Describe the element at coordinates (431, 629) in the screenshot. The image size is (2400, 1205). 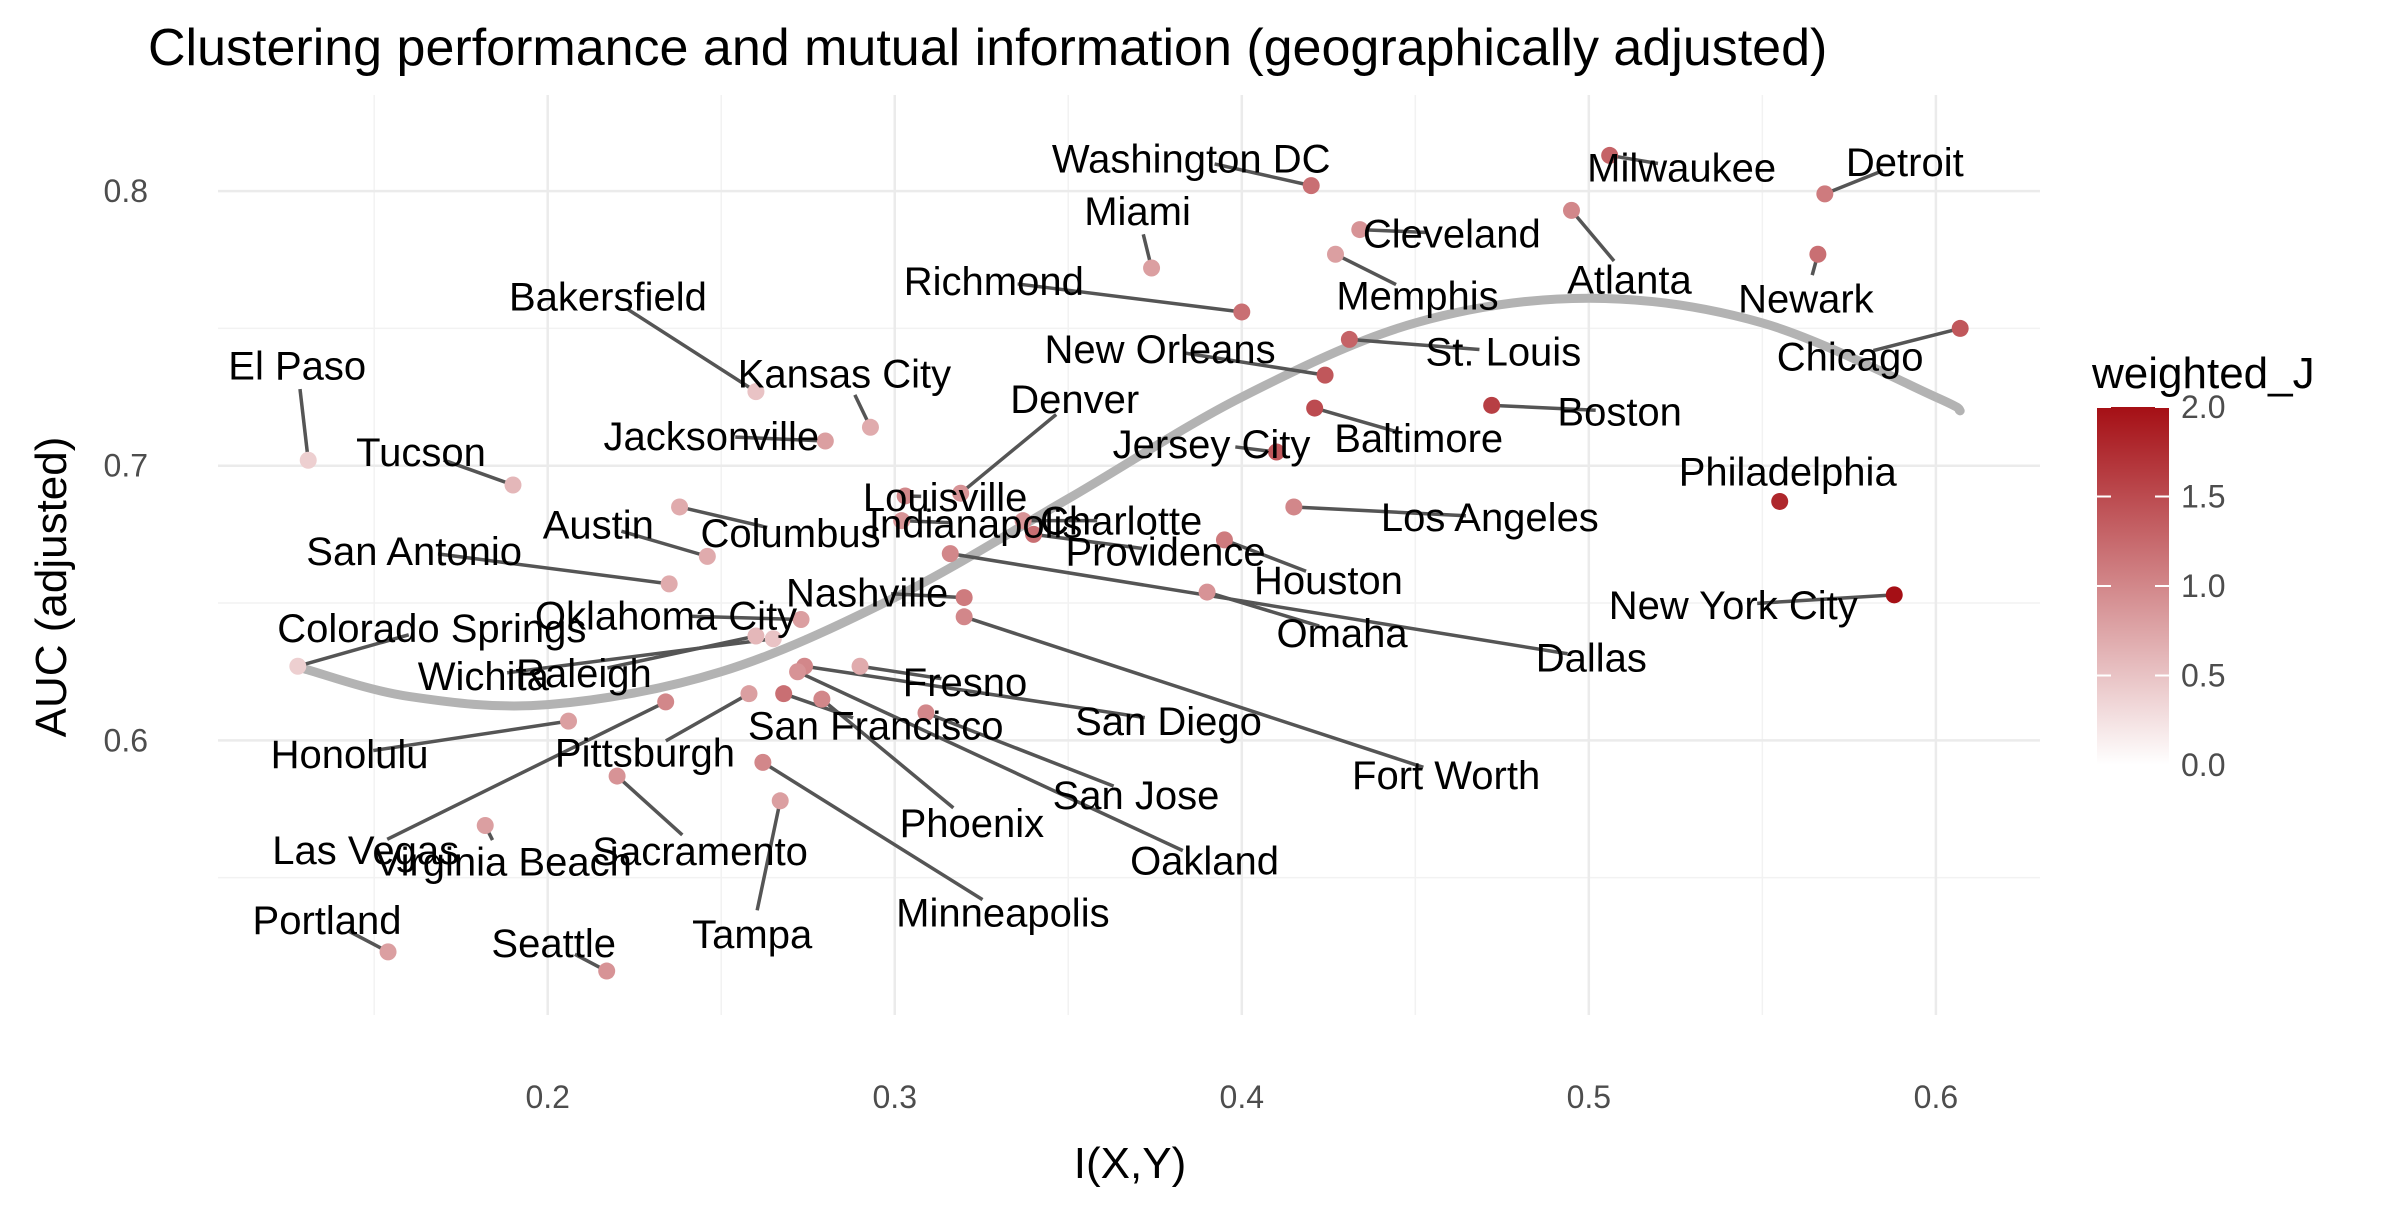
I see `point-label: Colorado Springs` at that location.